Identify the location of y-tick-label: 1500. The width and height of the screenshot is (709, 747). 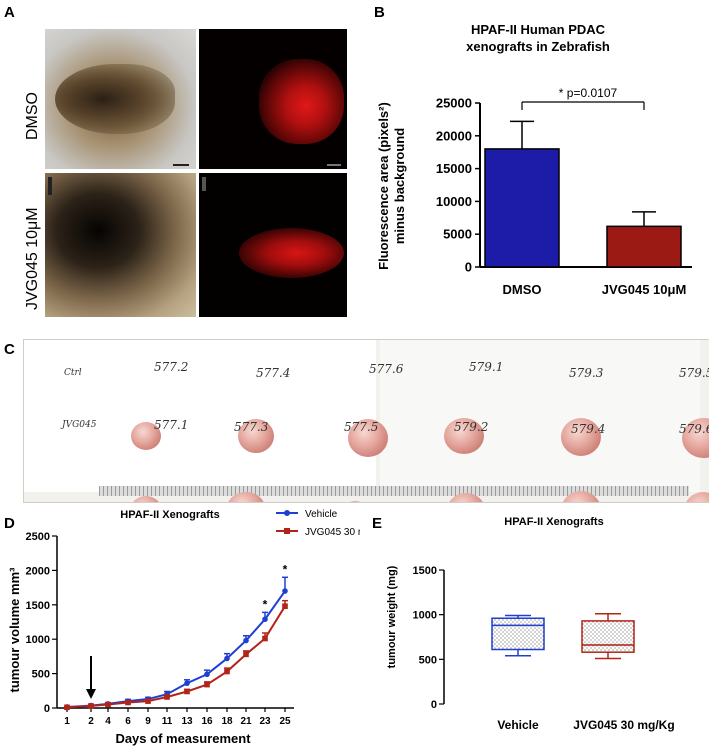
(425, 571).